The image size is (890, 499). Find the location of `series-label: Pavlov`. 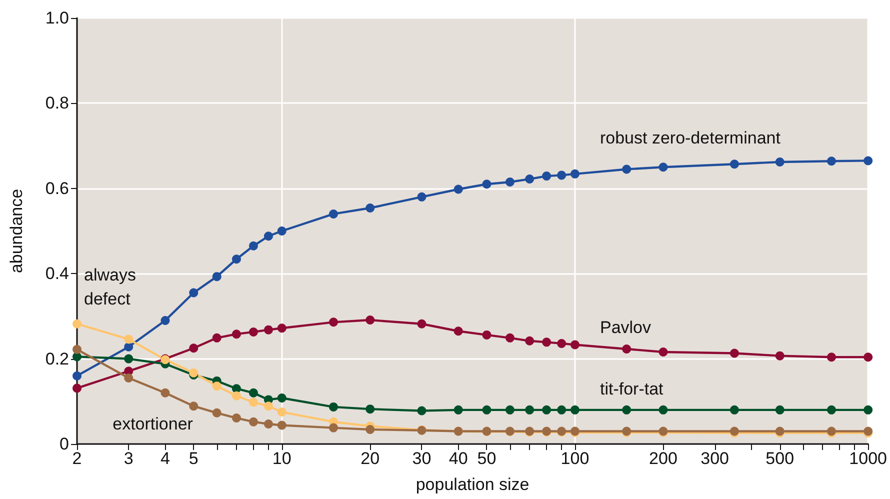

series-label: Pavlov is located at coordinates (626, 328).